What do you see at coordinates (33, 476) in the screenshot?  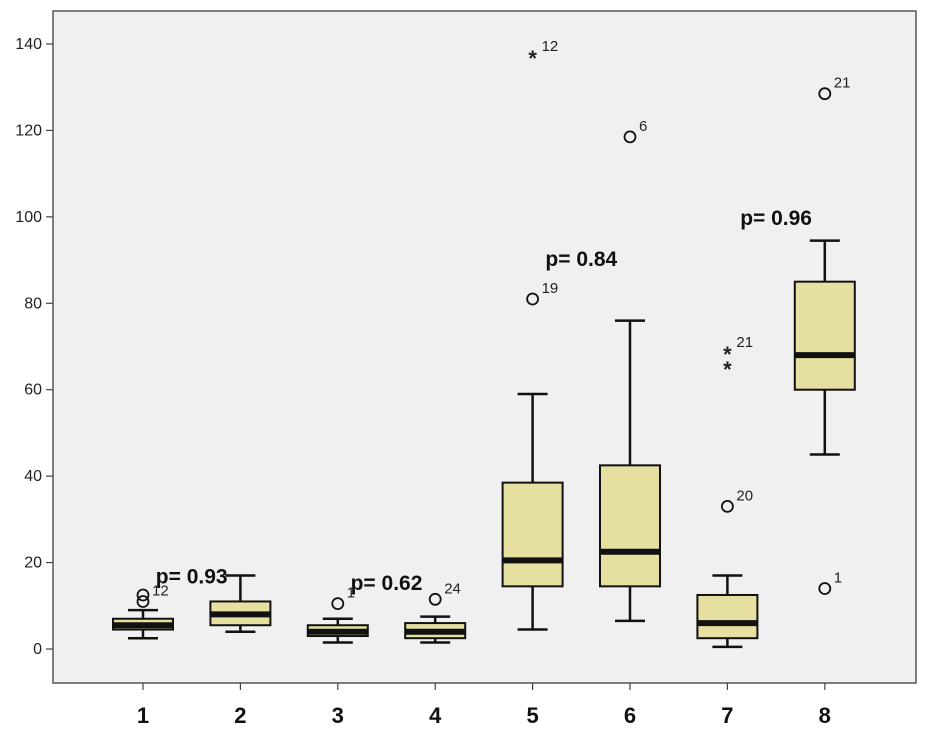 I see `y-tick-label: 40` at bounding box center [33, 476].